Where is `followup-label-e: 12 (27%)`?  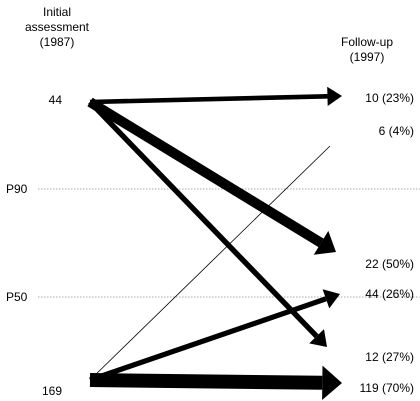
followup-label-e: 12 (27%) is located at coordinates (389, 357).